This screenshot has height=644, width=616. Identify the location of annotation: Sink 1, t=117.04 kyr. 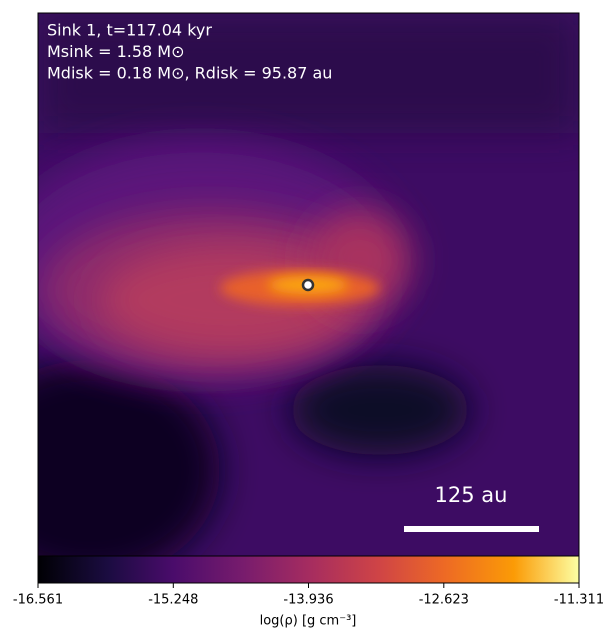
(129, 30).